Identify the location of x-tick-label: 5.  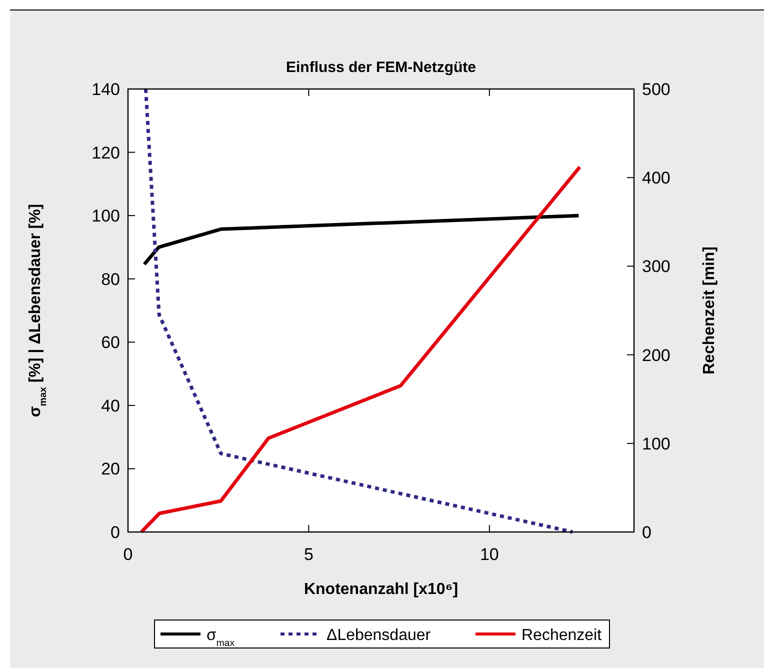
(309, 554).